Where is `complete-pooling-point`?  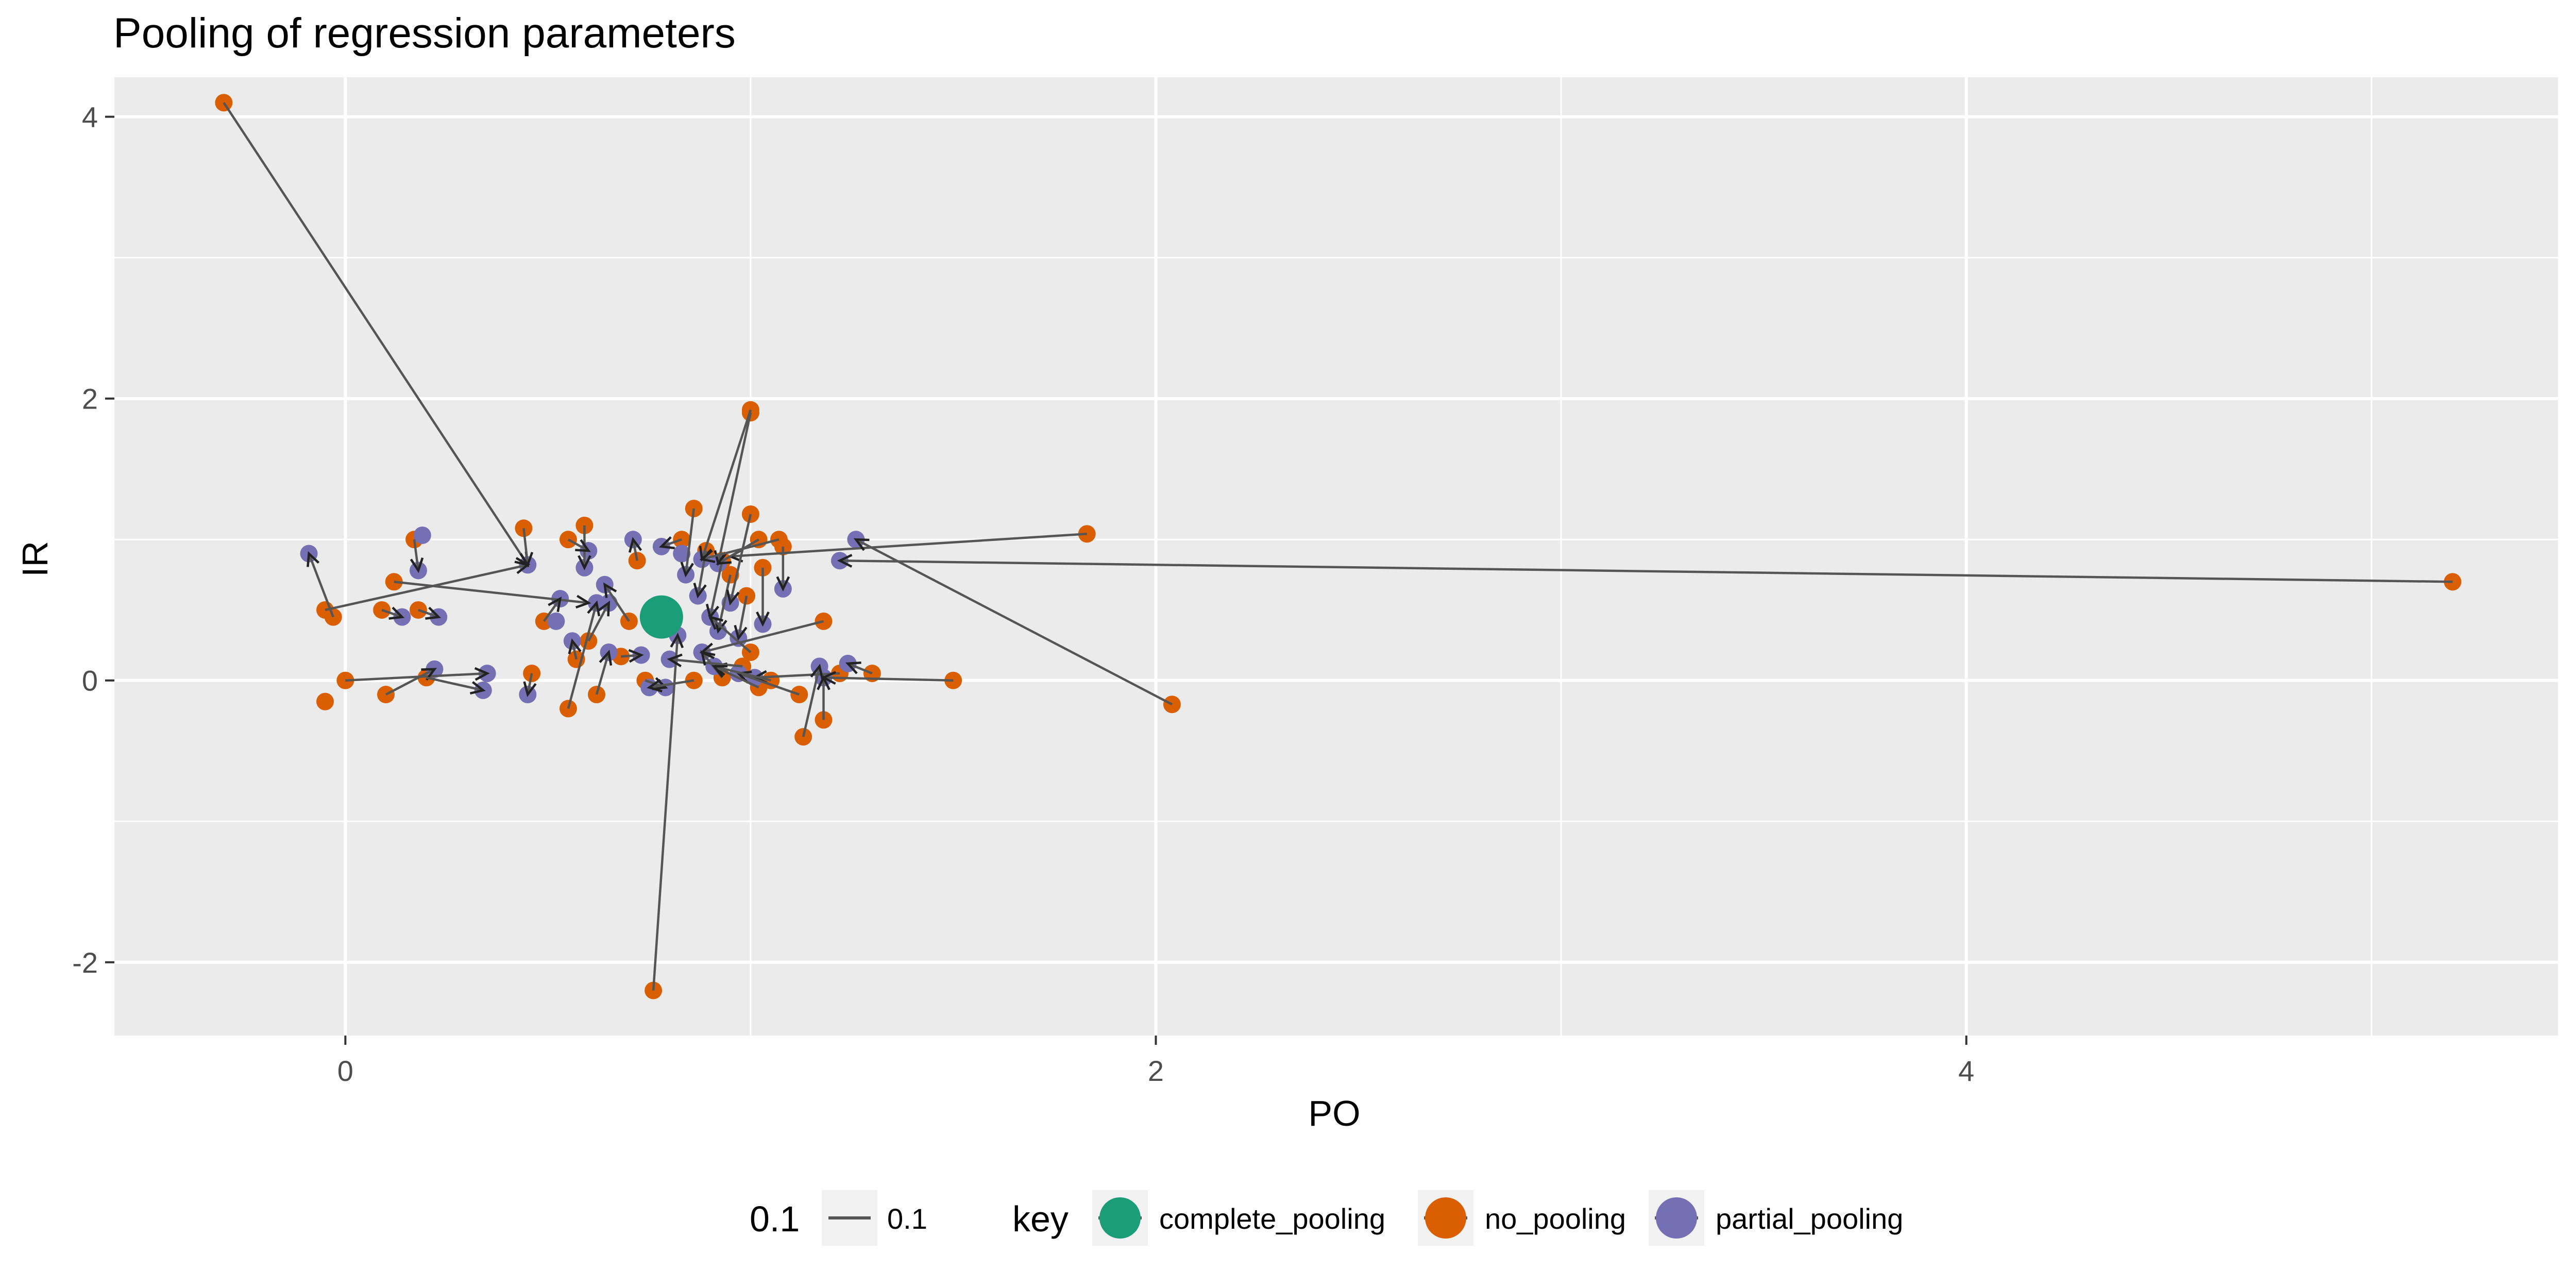
complete-pooling-point is located at coordinates (661, 617).